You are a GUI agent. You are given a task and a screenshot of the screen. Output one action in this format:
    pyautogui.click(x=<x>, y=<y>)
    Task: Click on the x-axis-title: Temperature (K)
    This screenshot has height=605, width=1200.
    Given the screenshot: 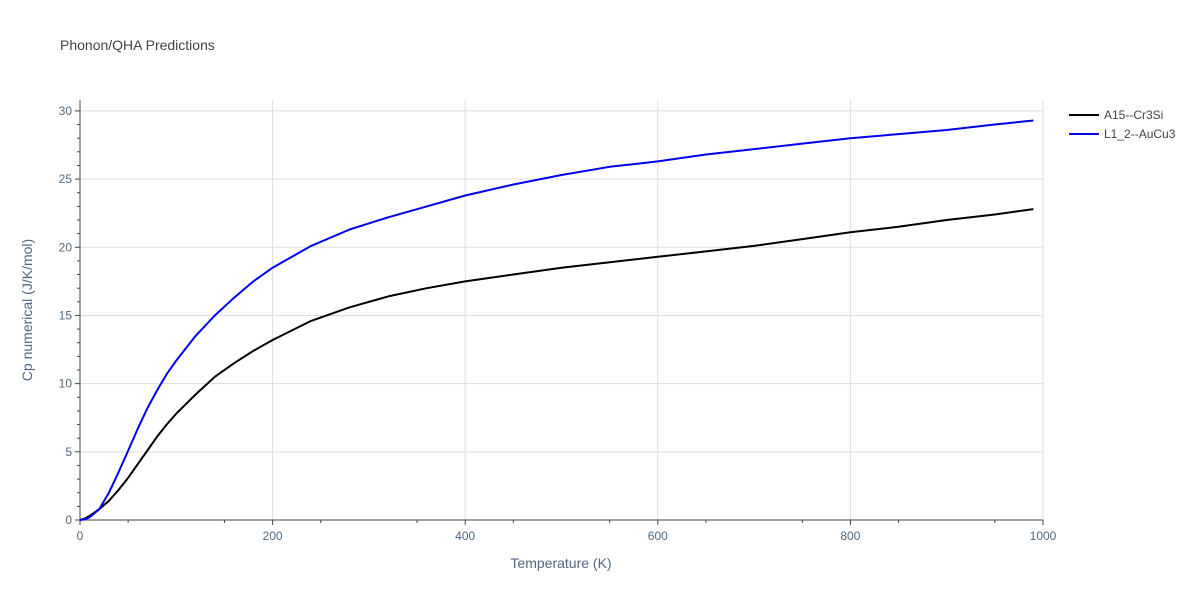 What is the action you would take?
    pyautogui.click(x=560, y=563)
    